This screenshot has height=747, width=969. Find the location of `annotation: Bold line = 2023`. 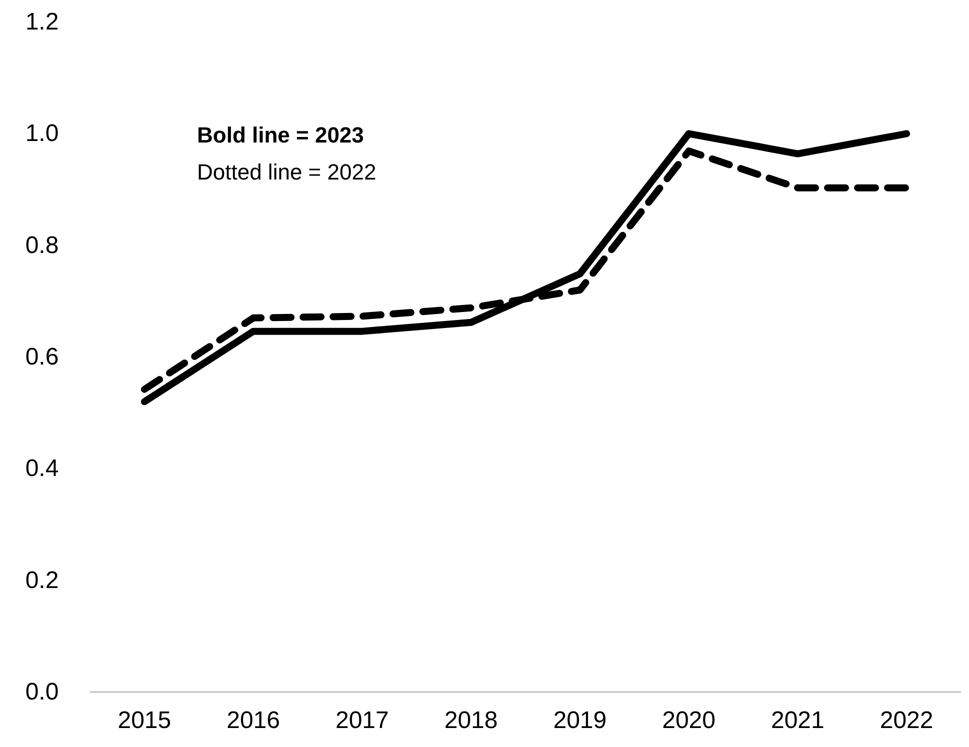

annotation: Bold line = 2023 is located at coordinates (280, 135).